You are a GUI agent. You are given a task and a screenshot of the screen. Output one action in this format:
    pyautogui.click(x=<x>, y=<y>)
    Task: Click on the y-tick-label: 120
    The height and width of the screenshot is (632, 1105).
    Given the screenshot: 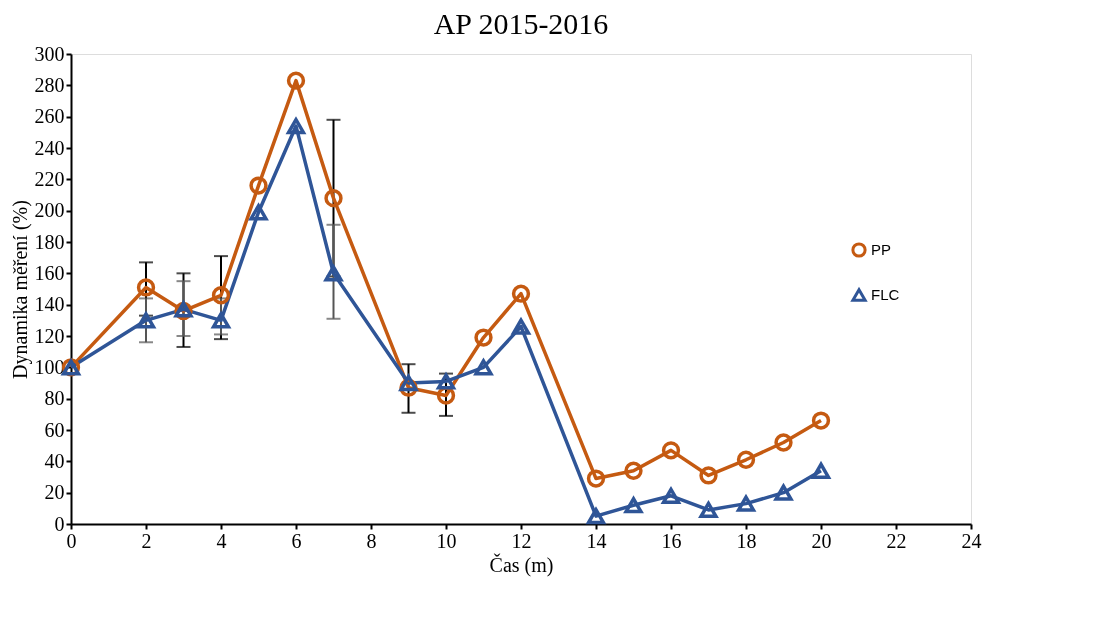 What is the action you would take?
    pyautogui.click(x=49, y=335)
    